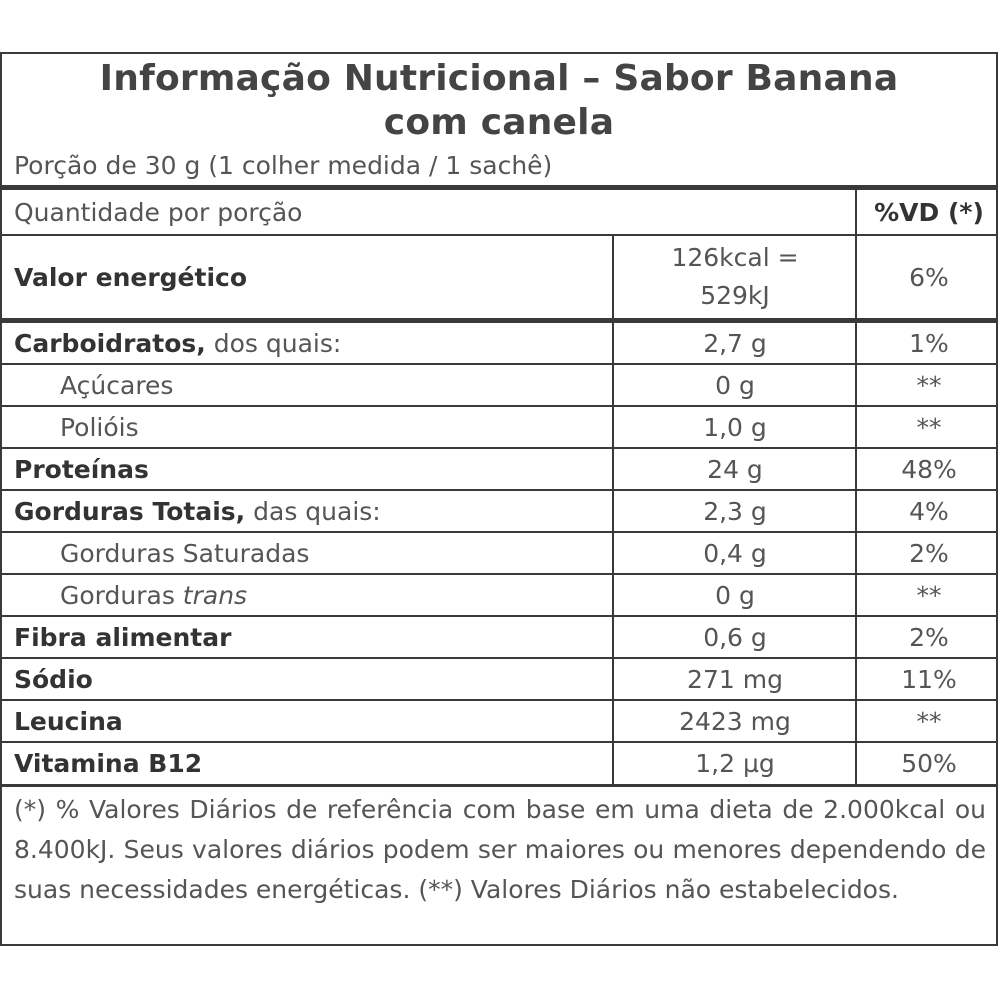 The width and height of the screenshot is (1000, 1000). What do you see at coordinates (499, 679) in the screenshot?
I see `nutrient-row: Sódio 271 mg 11%` at bounding box center [499, 679].